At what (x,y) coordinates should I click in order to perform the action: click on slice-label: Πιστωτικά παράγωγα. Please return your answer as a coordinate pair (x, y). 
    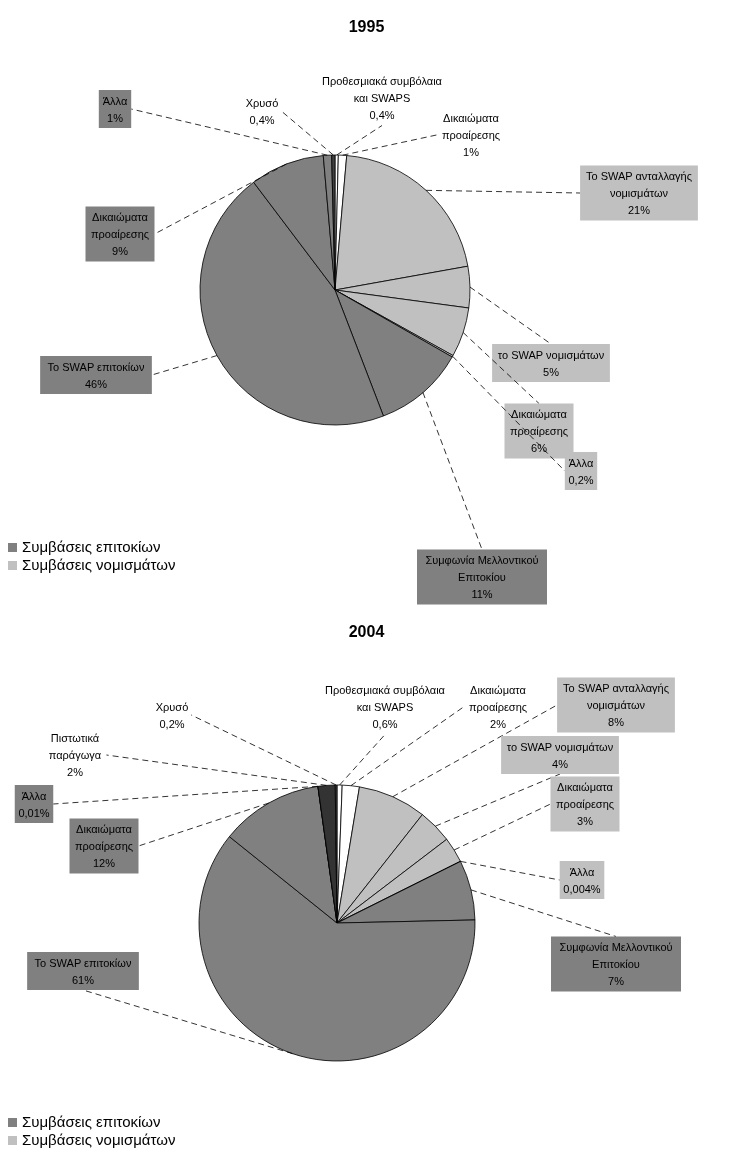
    Looking at the image, I should click on (75, 746).